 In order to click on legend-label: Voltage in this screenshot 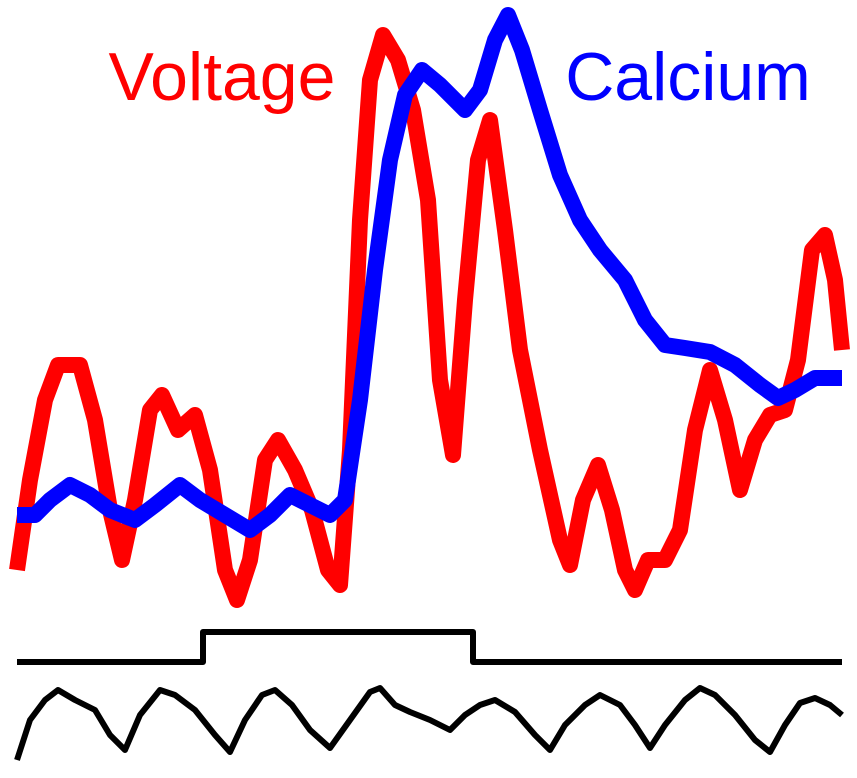, I will do `click(222, 77)`.